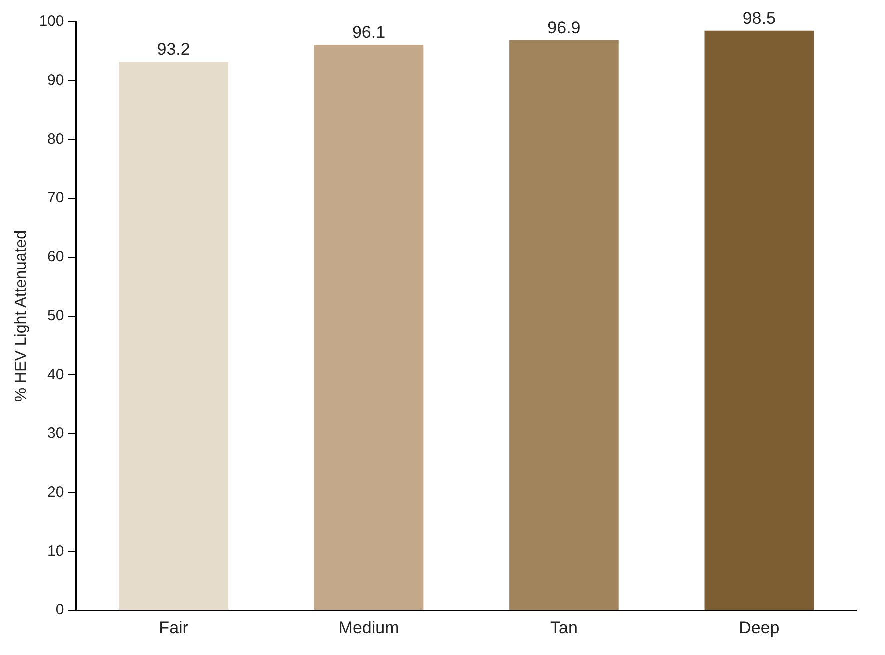  I want to click on y-tick-label: 50, so click(56, 315).